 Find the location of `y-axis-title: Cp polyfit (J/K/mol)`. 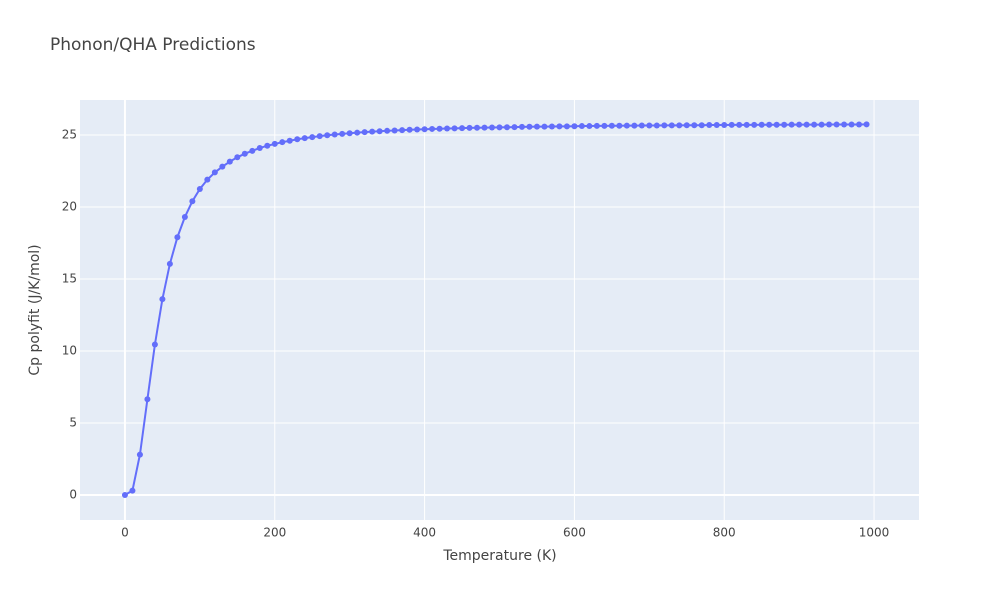

y-axis-title: Cp polyfit (J/K/mol) is located at coordinates (35, 309).